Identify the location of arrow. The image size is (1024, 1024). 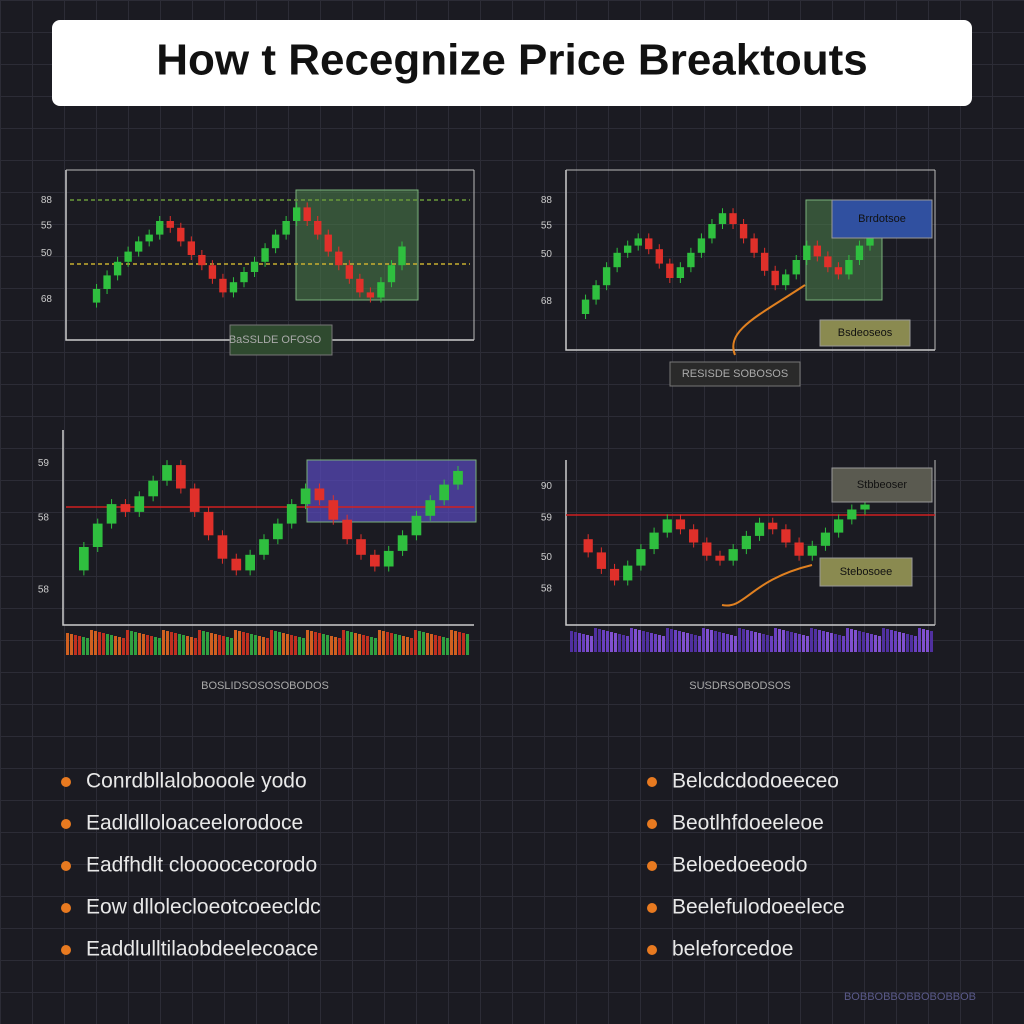
(769, 320).